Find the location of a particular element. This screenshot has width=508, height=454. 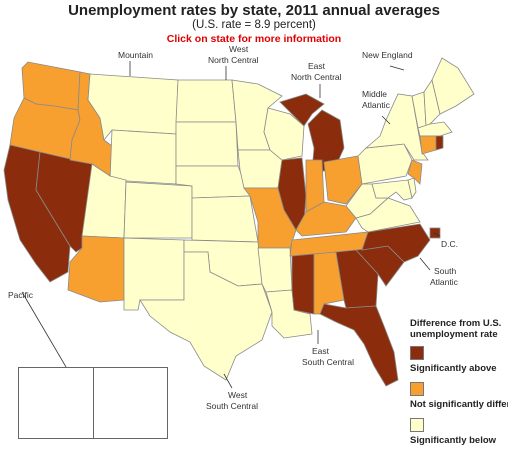

region-label-west-north-central-2: North Central is located at coordinates (233, 60).